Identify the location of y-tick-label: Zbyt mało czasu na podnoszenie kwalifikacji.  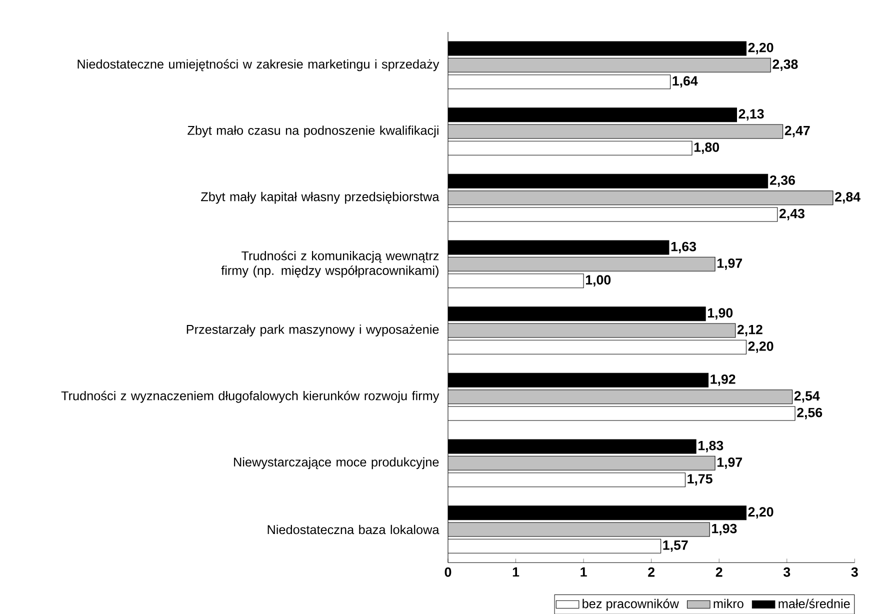
(313, 131).